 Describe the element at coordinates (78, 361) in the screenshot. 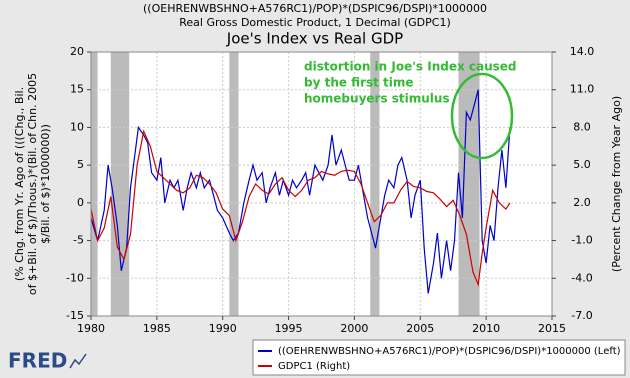

I see `logo-icon` at that location.